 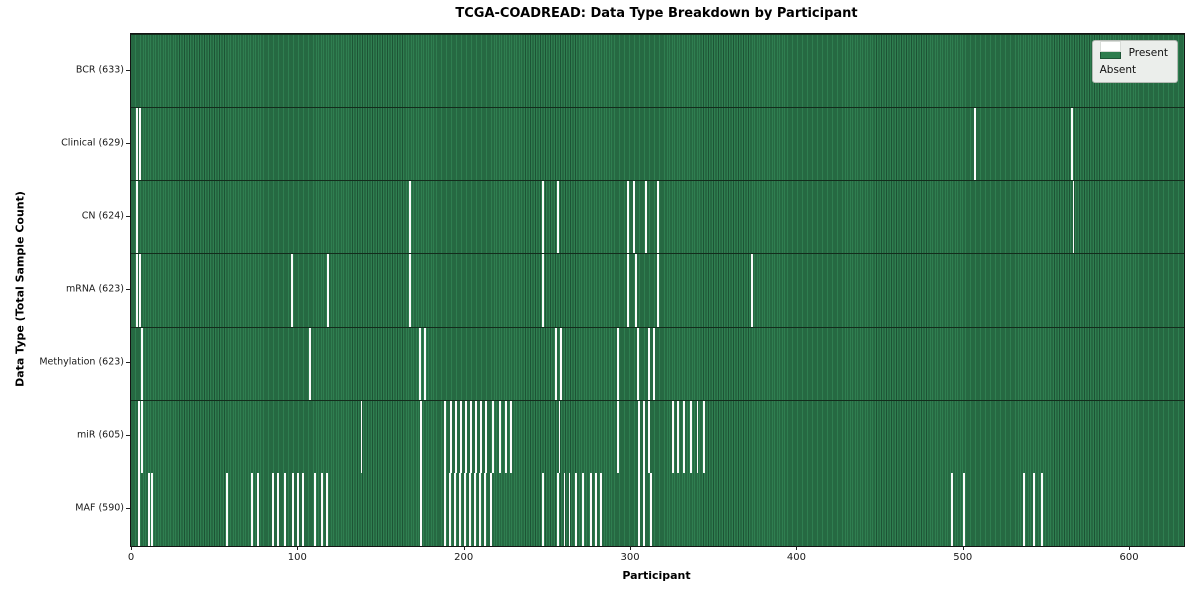 What do you see at coordinates (1133, 58) in the screenshot?
I see `legend-item-absent: Absent` at bounding box center [1133, 58].